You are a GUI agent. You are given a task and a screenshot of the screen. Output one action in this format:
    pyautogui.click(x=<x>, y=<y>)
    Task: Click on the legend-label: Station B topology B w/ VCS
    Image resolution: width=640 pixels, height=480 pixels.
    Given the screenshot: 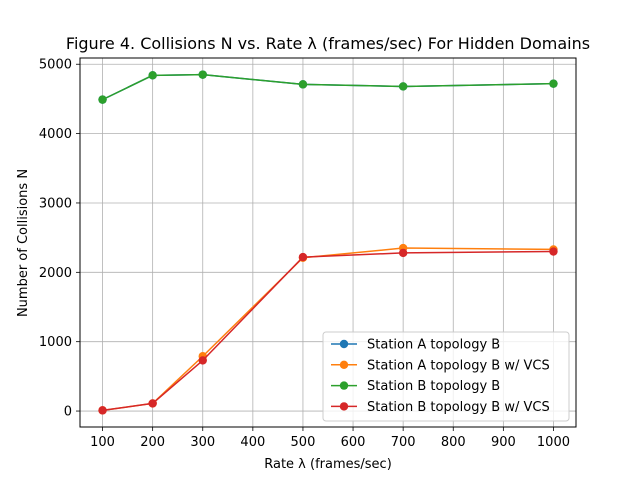 What is the action you would take?
    pyautogui.click(x=458, y=407)
    